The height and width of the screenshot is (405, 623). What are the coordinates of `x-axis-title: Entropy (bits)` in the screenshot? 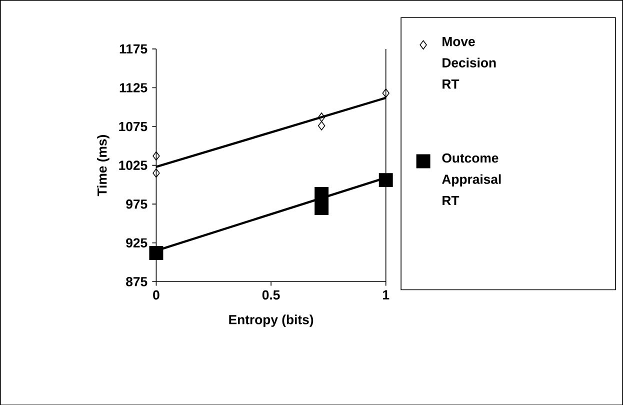 It's located at (271, 320).